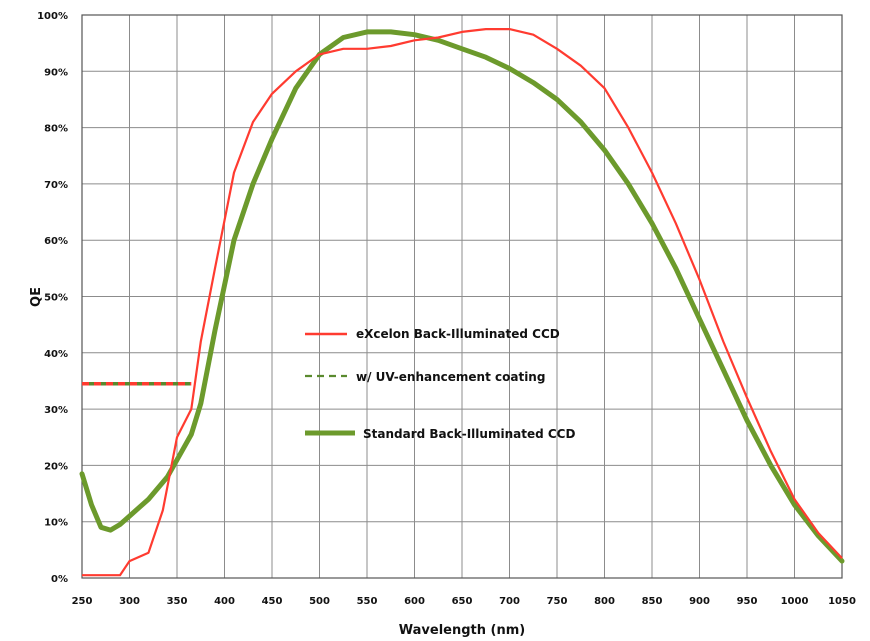 The height and width of the screenshot is (641, 870). Describe the element at coordinates (129, 601) in the screenshot. I see `x-tick-label: 300` at that location.